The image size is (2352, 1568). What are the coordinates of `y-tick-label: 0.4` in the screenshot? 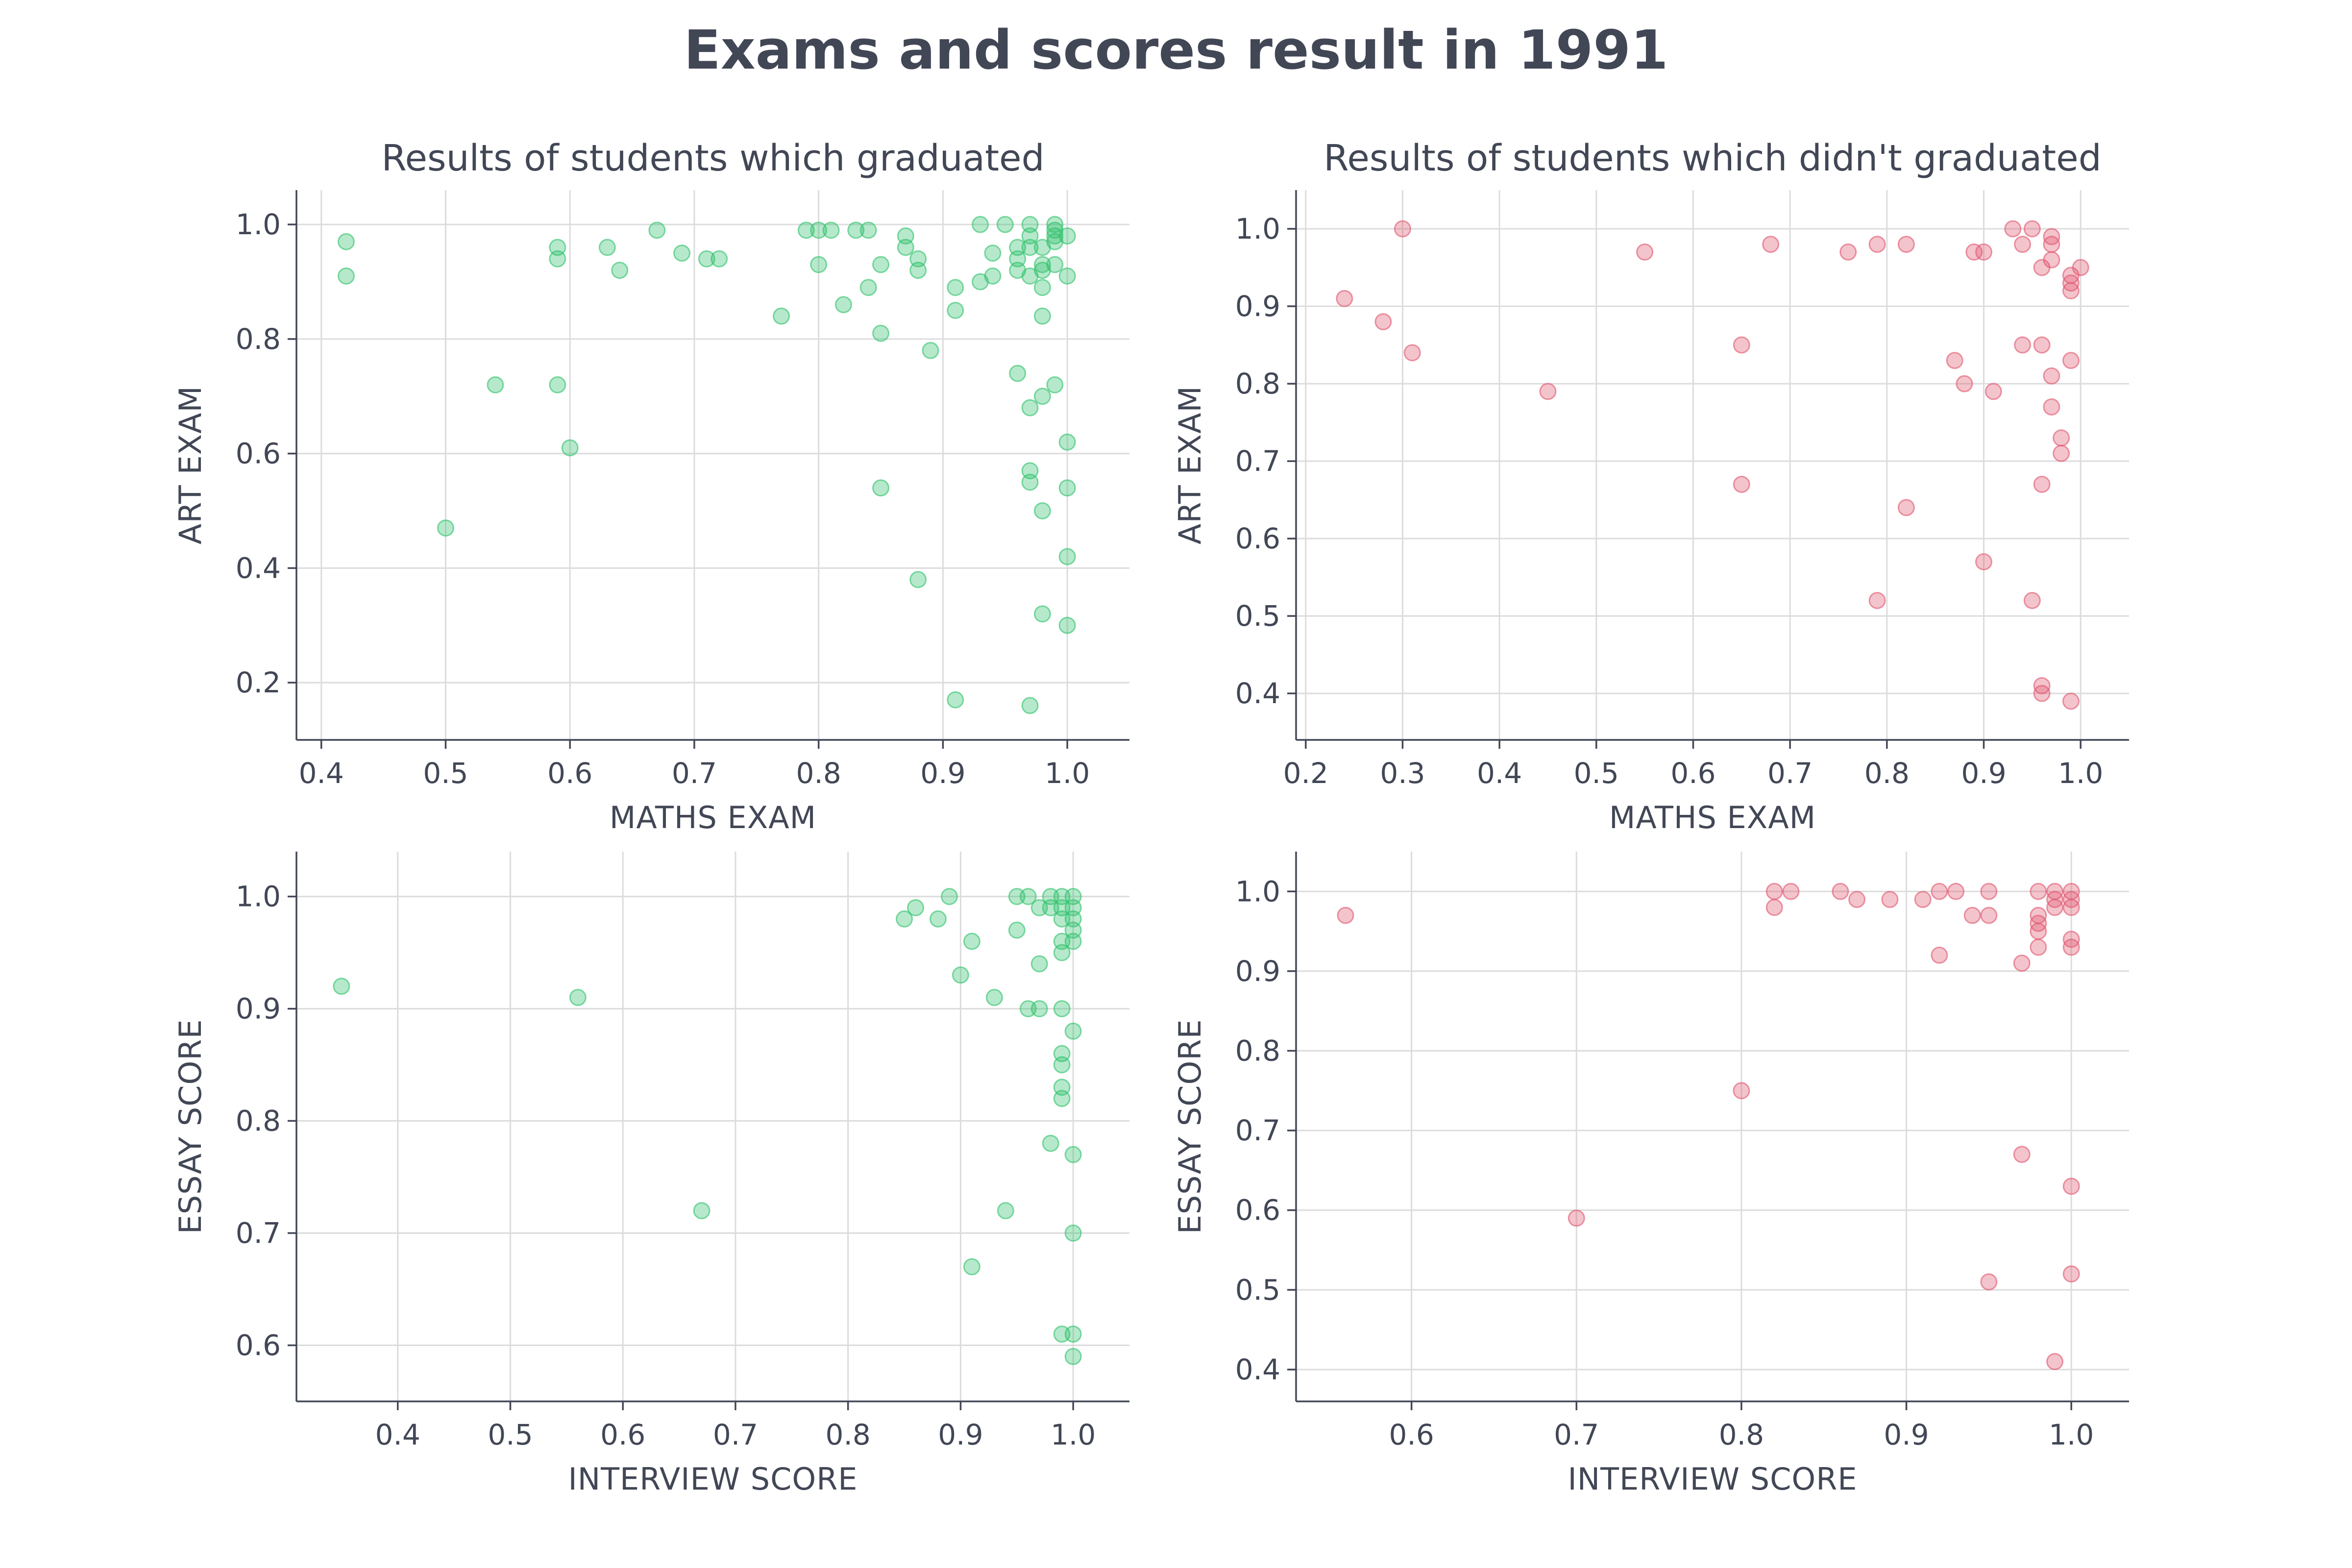 It's located at (1257, 693).